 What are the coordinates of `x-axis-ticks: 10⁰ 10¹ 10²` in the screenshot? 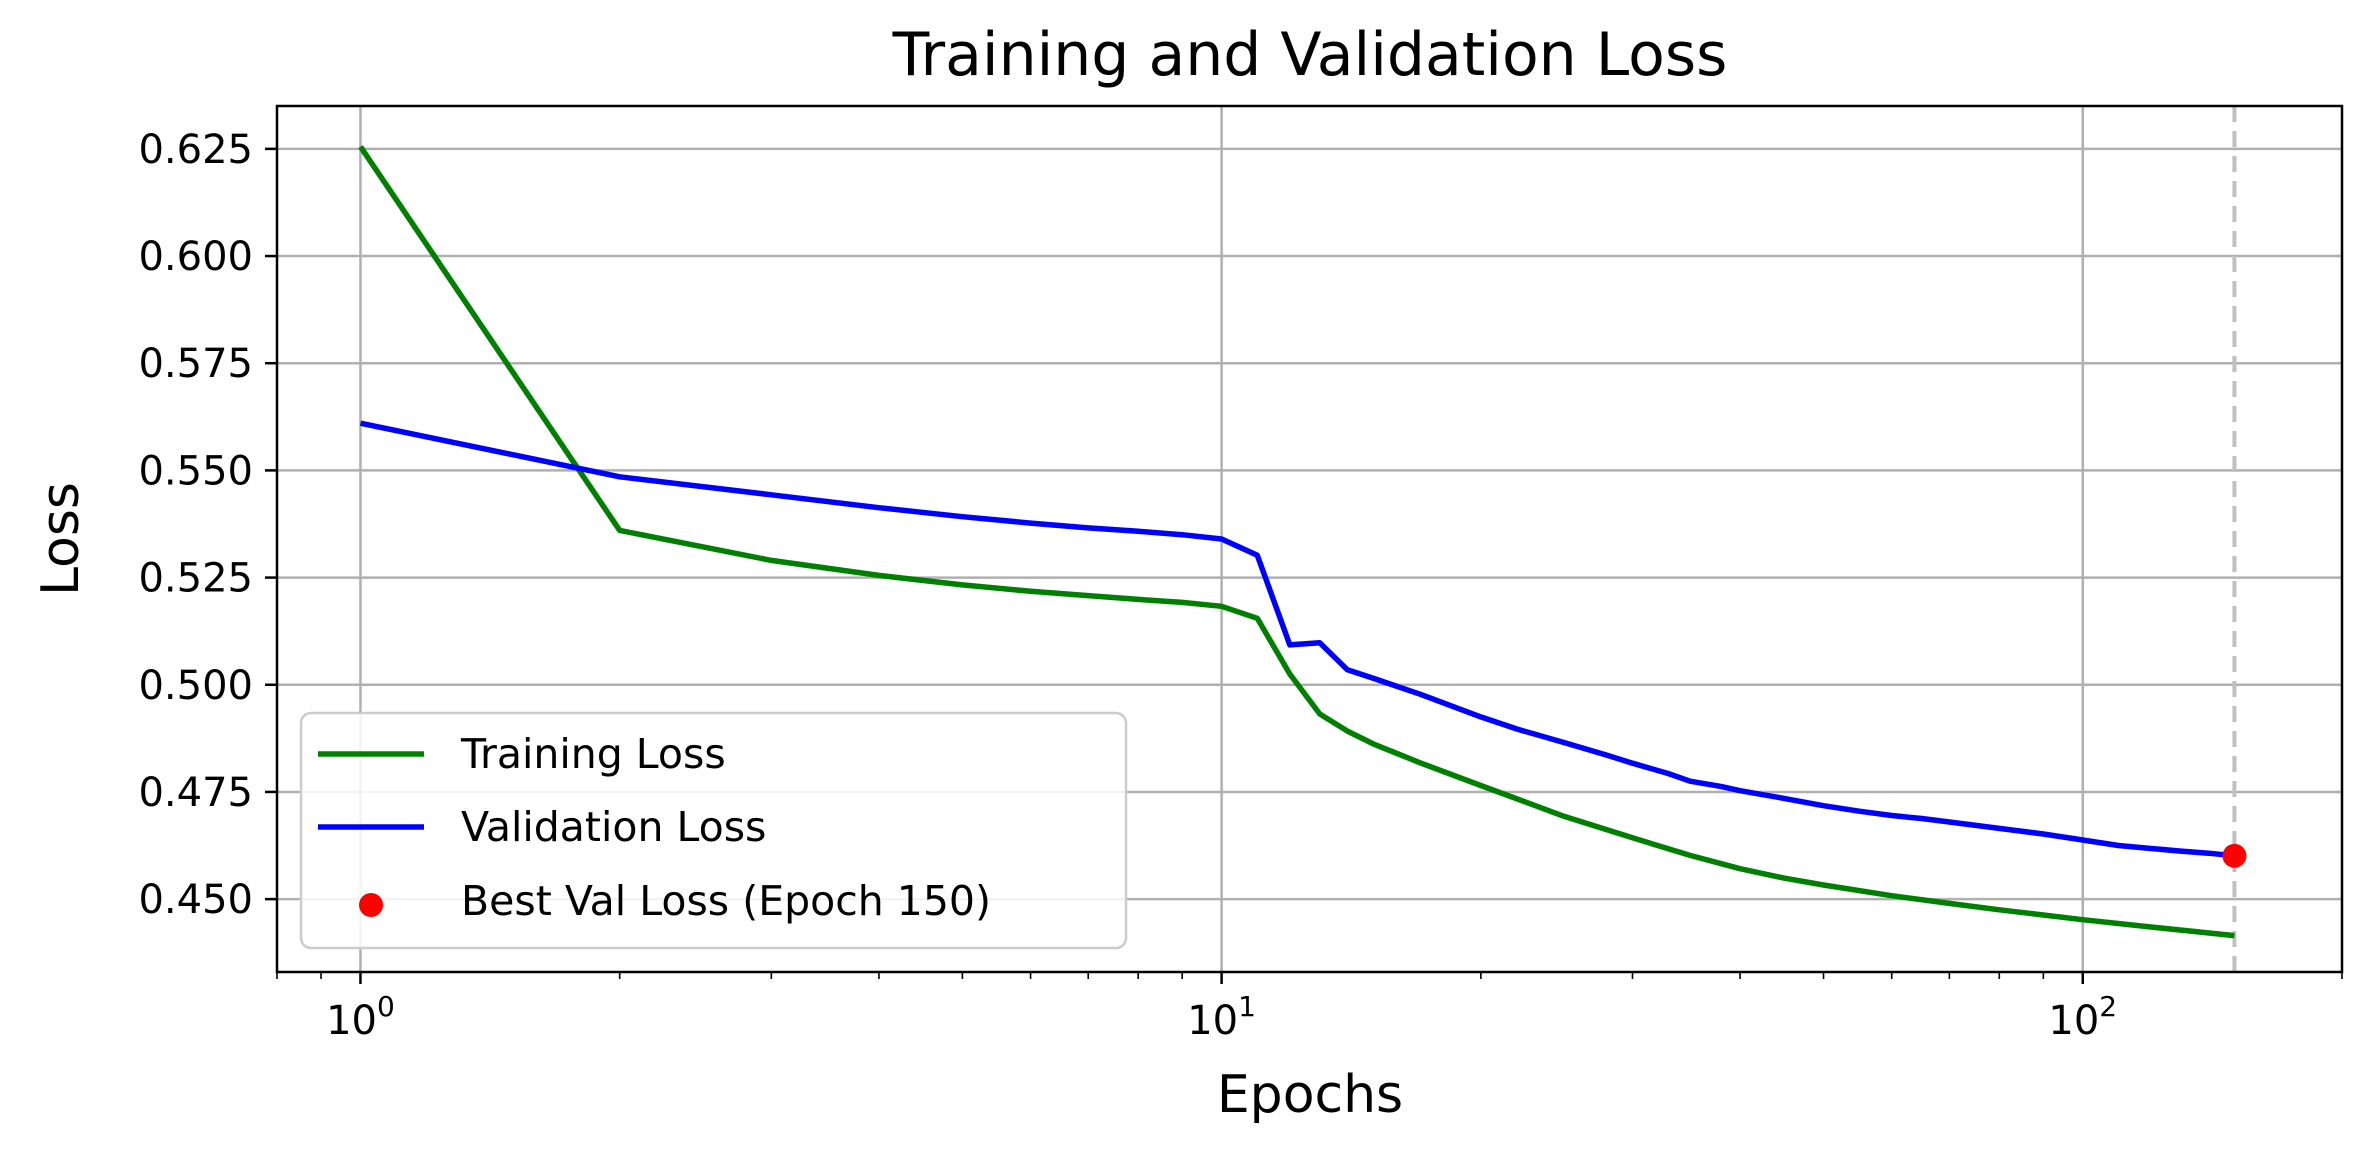 It's located at (1221, 1008).